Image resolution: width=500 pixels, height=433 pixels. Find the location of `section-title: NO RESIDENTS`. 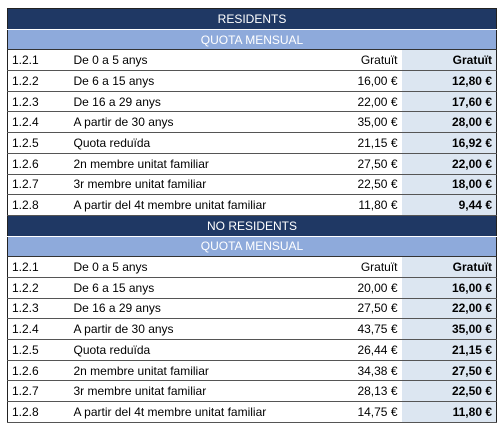

section-title: NO RESIDENTS is located at coordinates (252, 226).